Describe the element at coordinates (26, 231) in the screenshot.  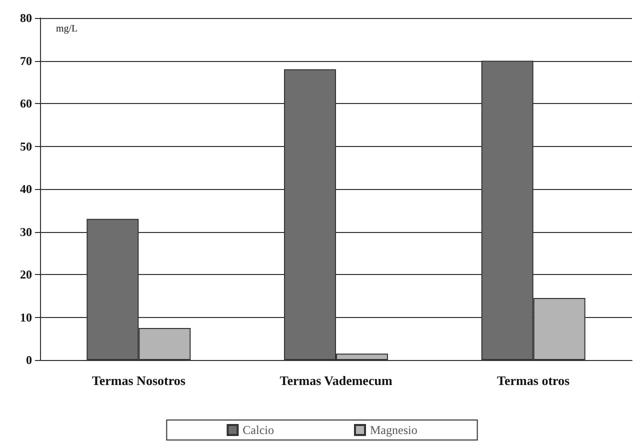
I see `y-tick-label: 30` at that location.